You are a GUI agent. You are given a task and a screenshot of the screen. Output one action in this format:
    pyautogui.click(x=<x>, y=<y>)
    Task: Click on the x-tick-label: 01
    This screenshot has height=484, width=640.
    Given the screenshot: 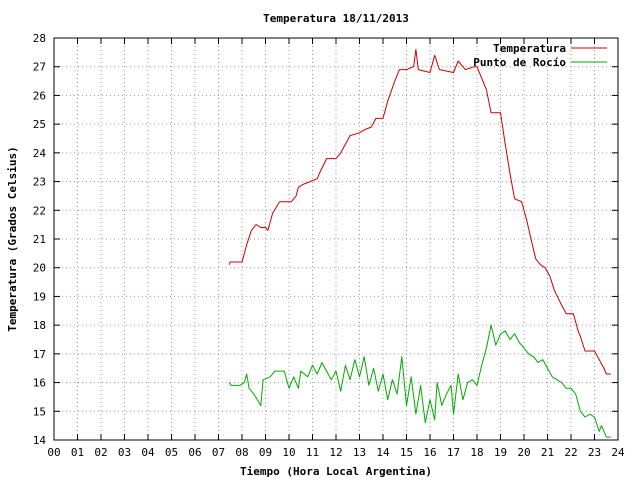 What is the action you would take?
    pyautogui.click(x=77, y=452)
    